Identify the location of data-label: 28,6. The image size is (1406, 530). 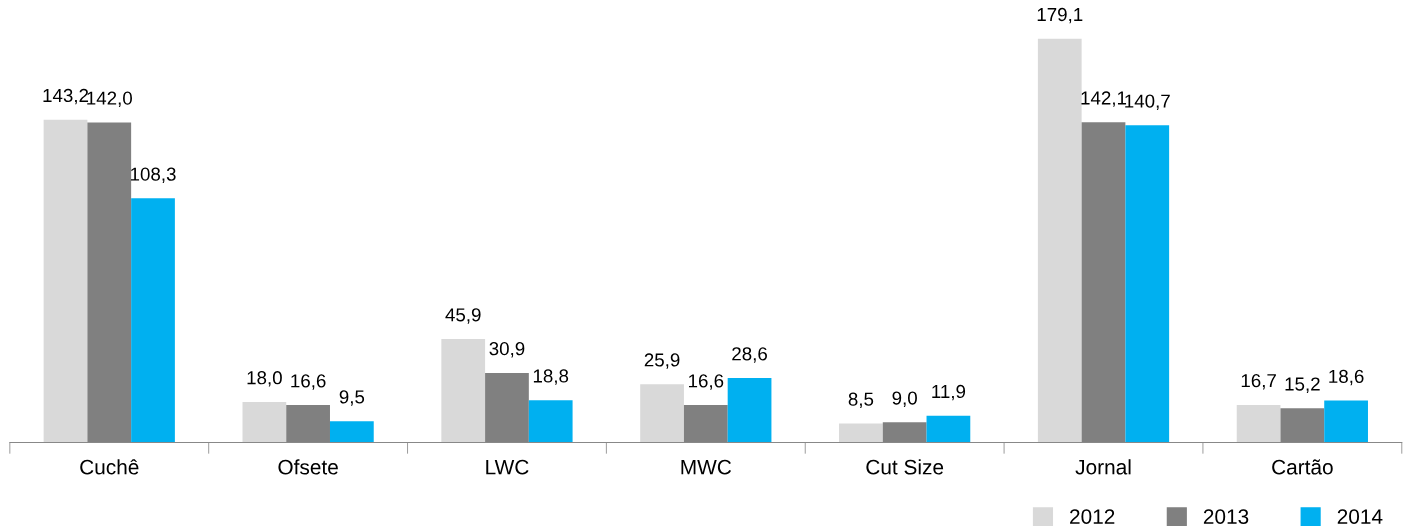
(749, 355).